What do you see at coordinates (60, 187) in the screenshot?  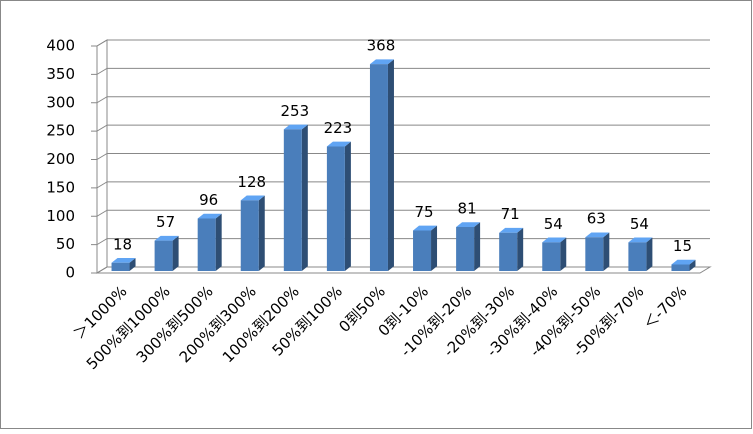 I see `y-tick-label: 150` at bounding box center [60, 187].